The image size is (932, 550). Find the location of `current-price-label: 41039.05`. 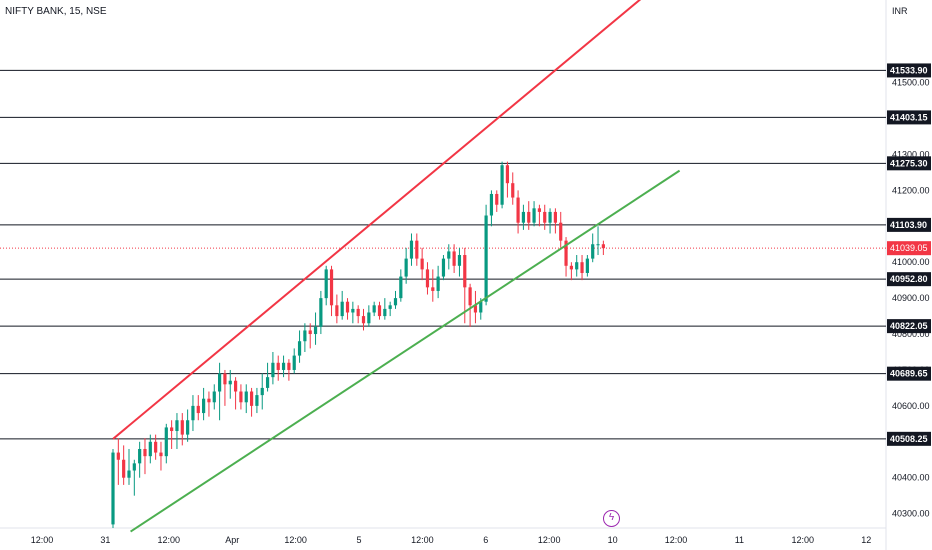

current-price-label: 41039.05 is located at coordinates (909, 248).